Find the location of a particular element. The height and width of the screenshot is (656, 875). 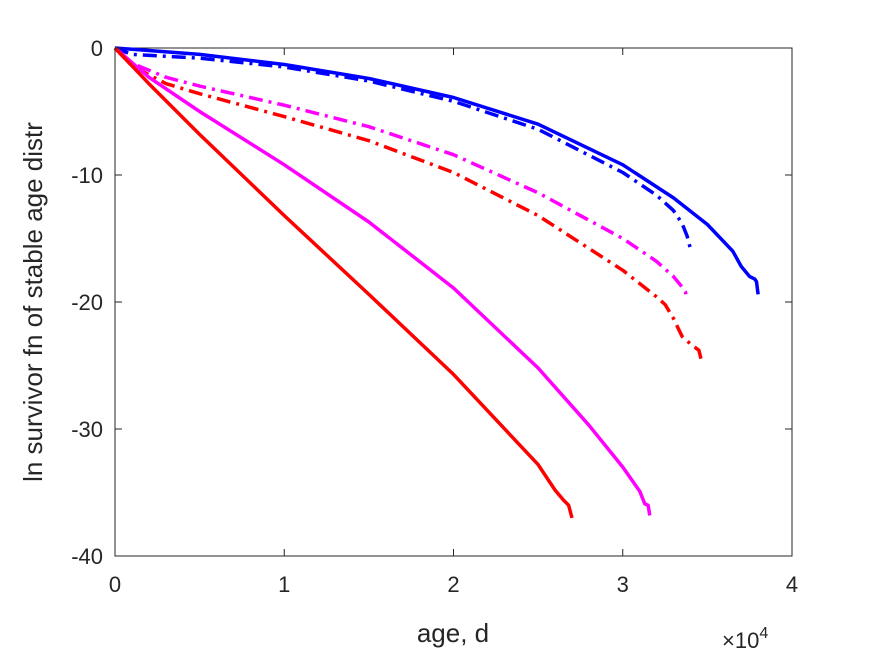

x-tick-label: 4 is located at coordinates (792, 584).